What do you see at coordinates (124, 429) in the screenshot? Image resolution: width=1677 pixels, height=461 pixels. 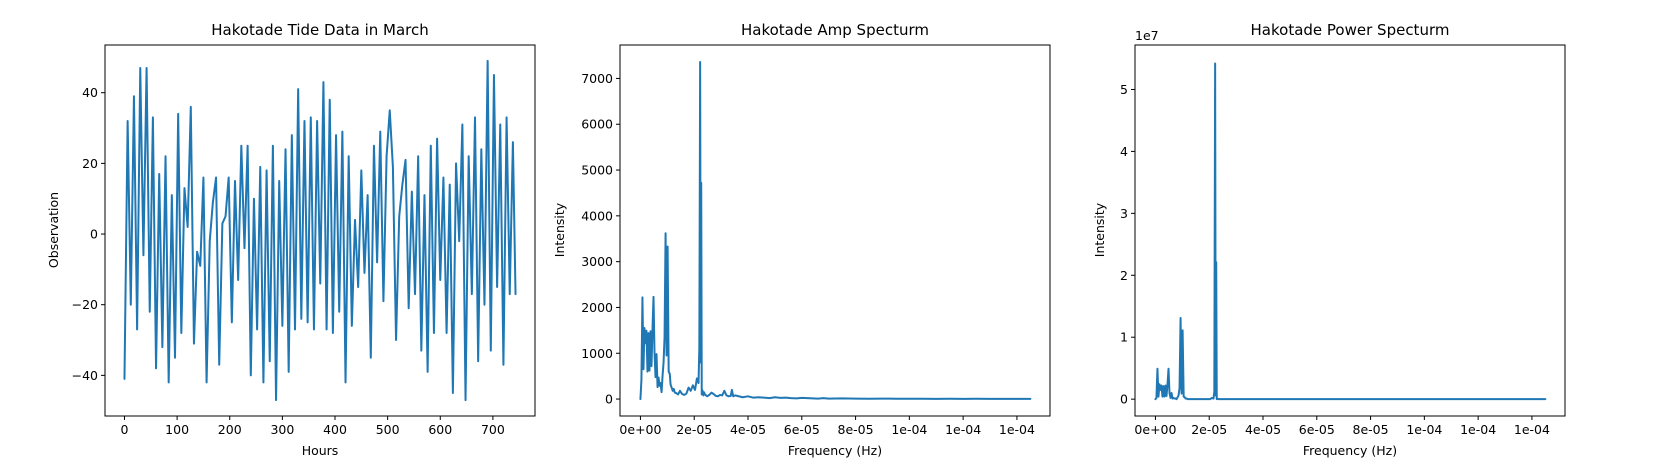 I see `x-tick-label: 0` at bounding box center [124, 429].